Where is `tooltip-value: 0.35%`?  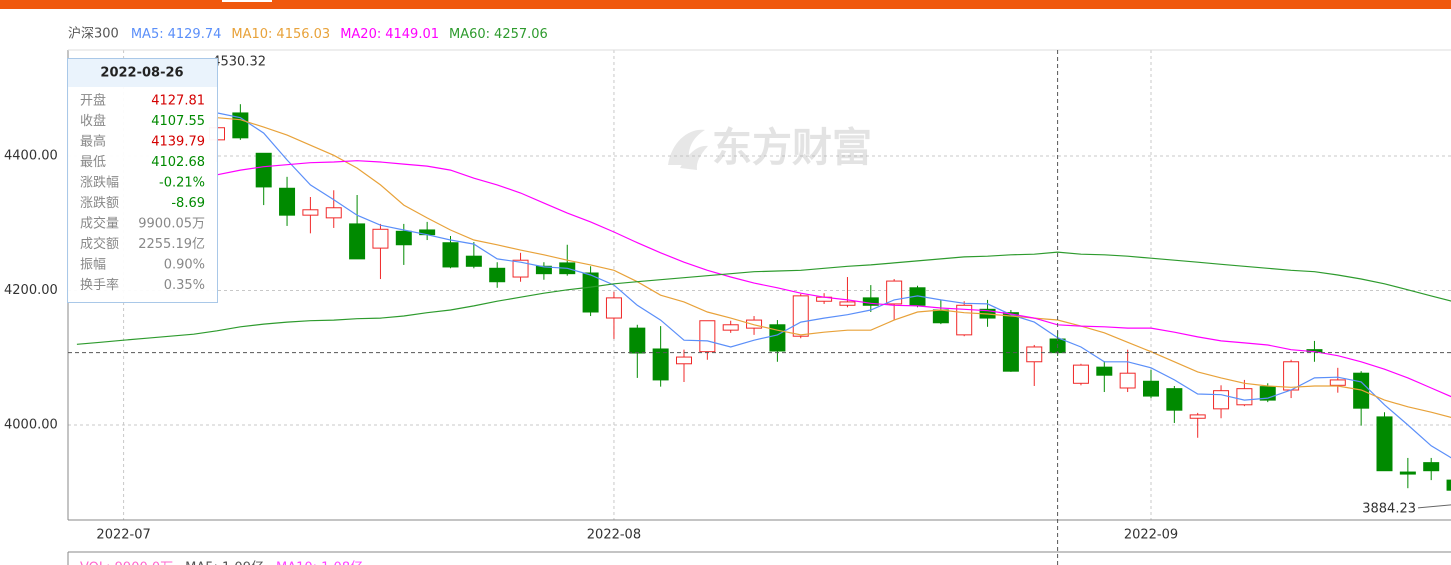 tooltip-value: 0.35% is located at coordinates (184, 285).